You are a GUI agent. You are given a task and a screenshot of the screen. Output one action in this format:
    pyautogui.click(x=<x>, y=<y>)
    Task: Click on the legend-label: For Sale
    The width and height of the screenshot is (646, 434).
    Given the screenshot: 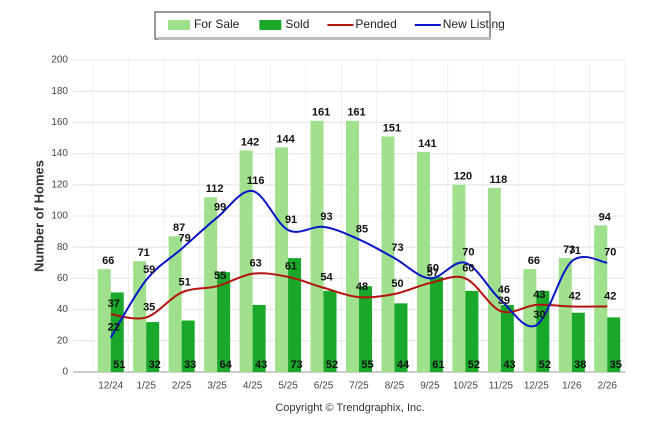 What is the action you would take?
    pyautogui.click(x=217, y=24)
    